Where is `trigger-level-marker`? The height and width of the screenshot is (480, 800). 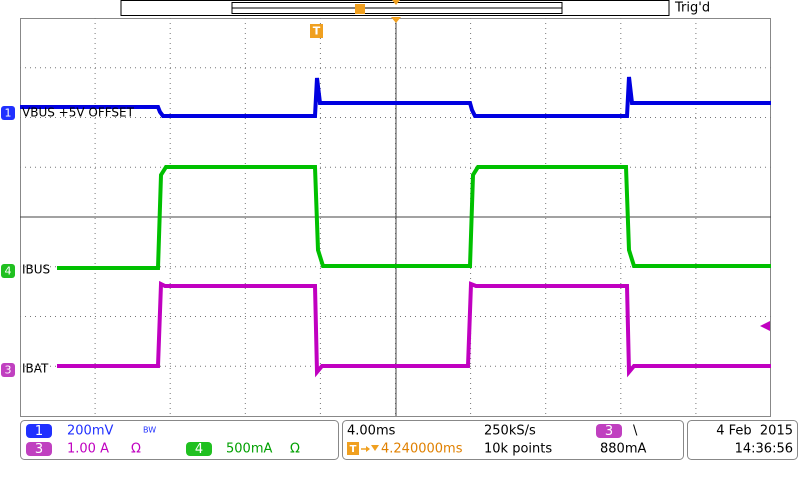
trigger-level-marker is located at coordinates (765, 326).